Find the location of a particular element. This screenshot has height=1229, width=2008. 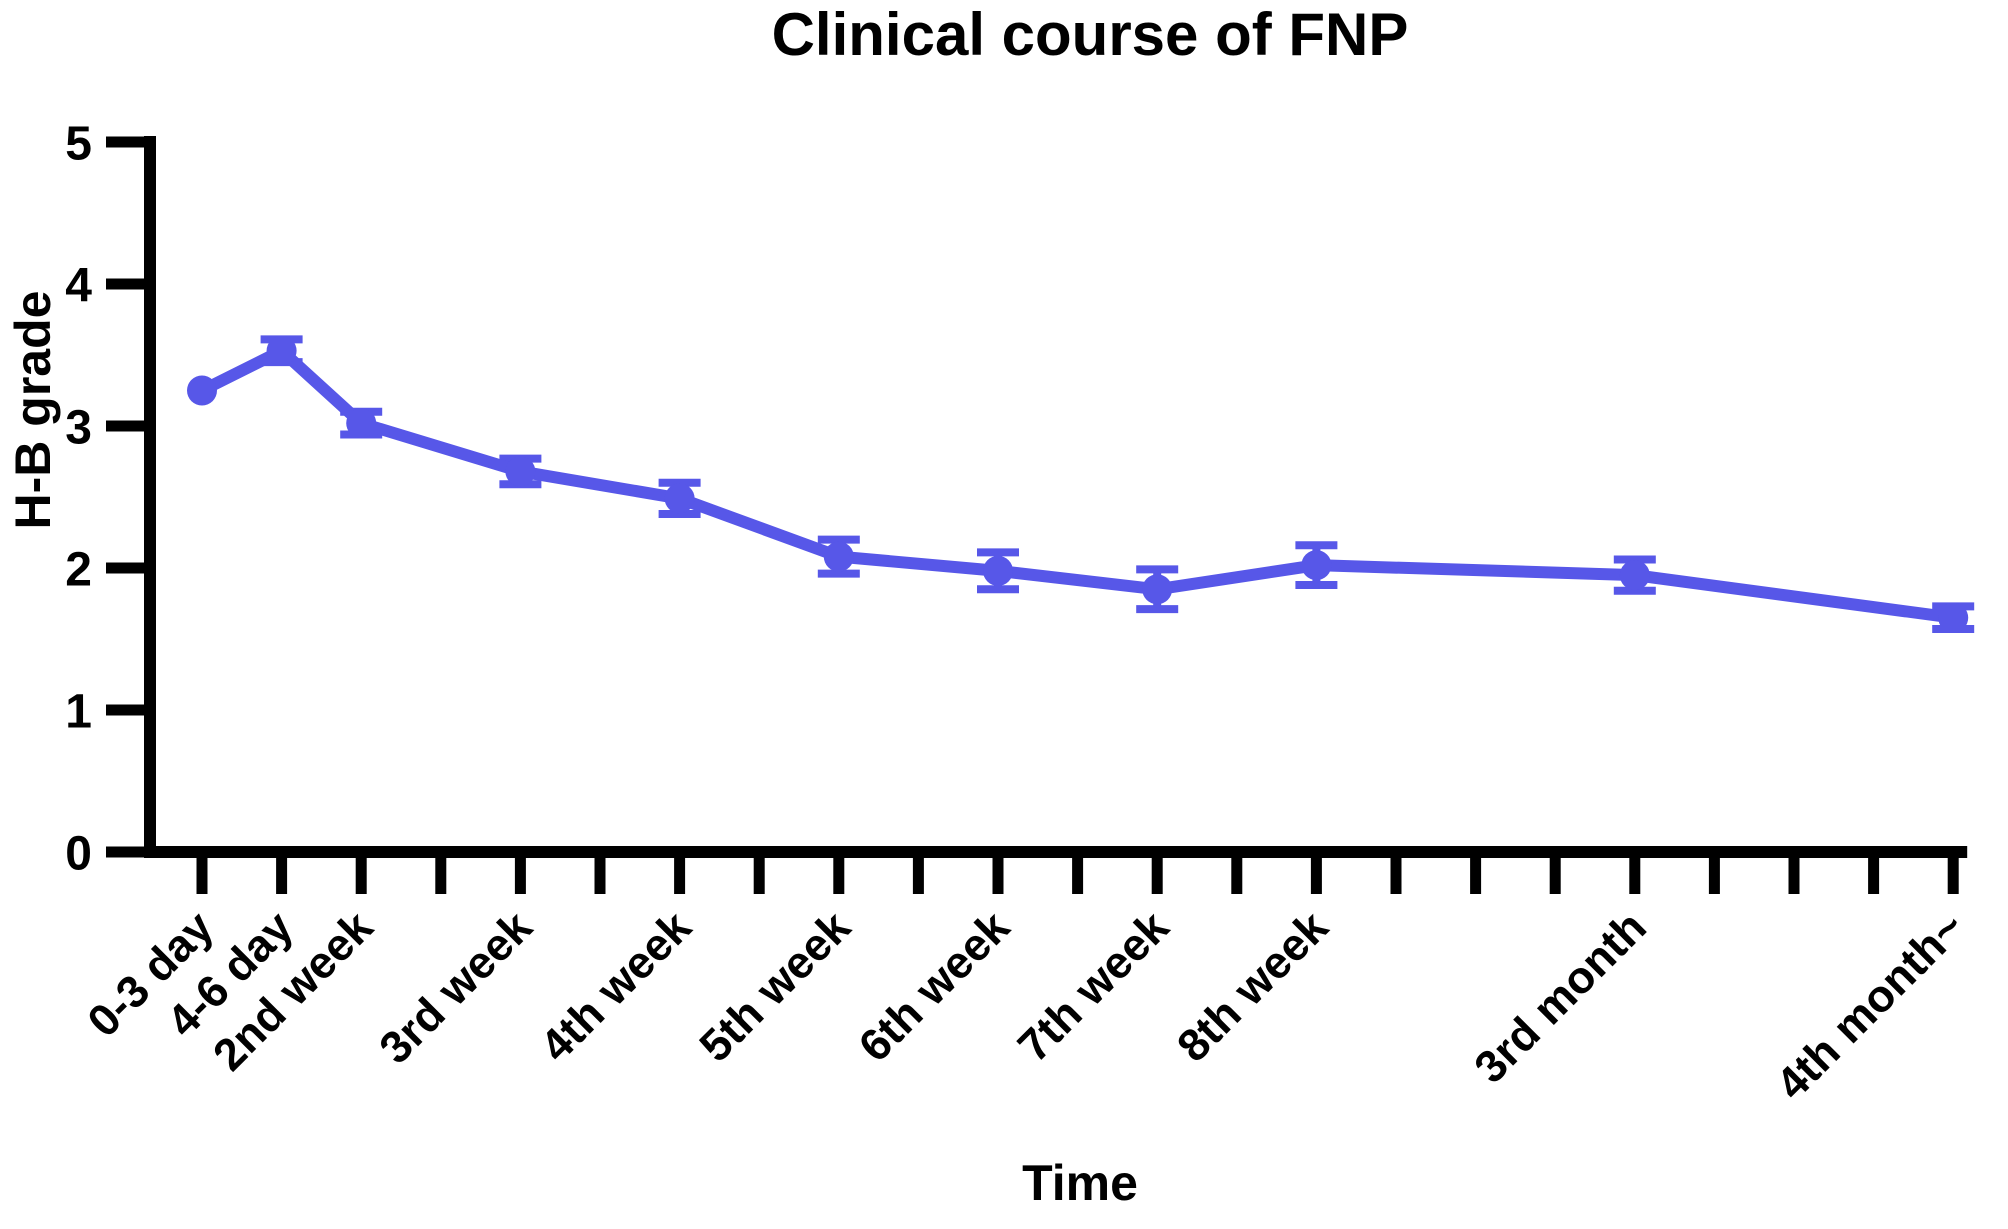

y-tick-label: 0 is located at coordinates (78, 853).